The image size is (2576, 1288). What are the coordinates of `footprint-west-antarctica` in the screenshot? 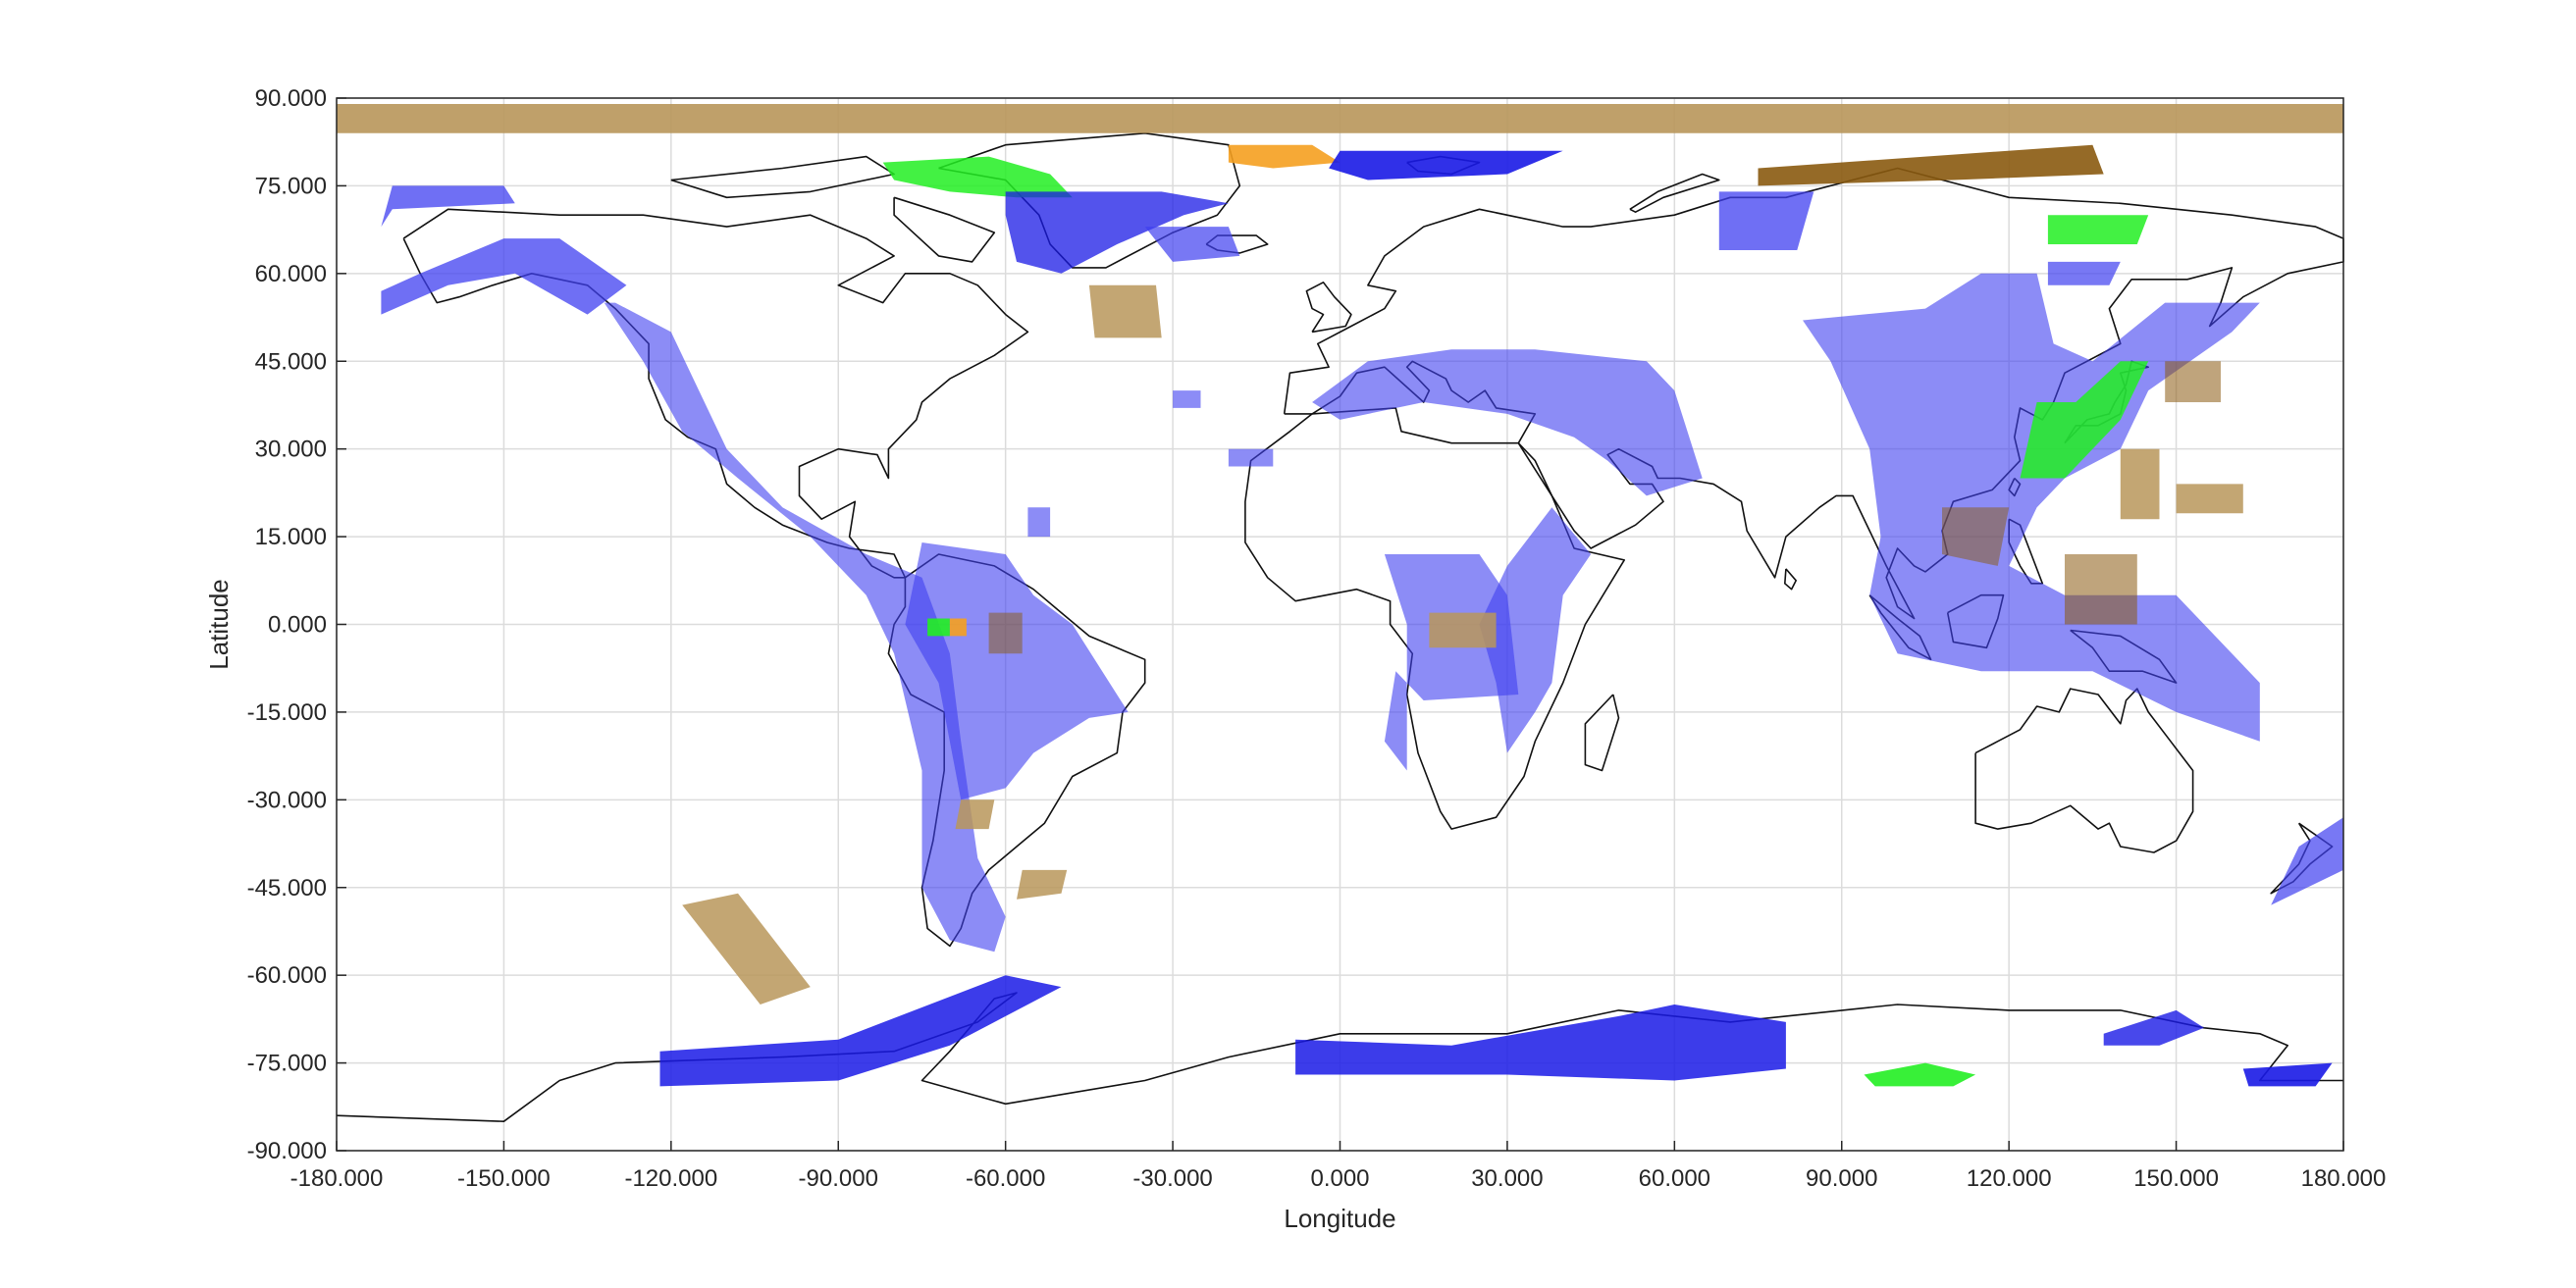 It's located at (860, 1031).